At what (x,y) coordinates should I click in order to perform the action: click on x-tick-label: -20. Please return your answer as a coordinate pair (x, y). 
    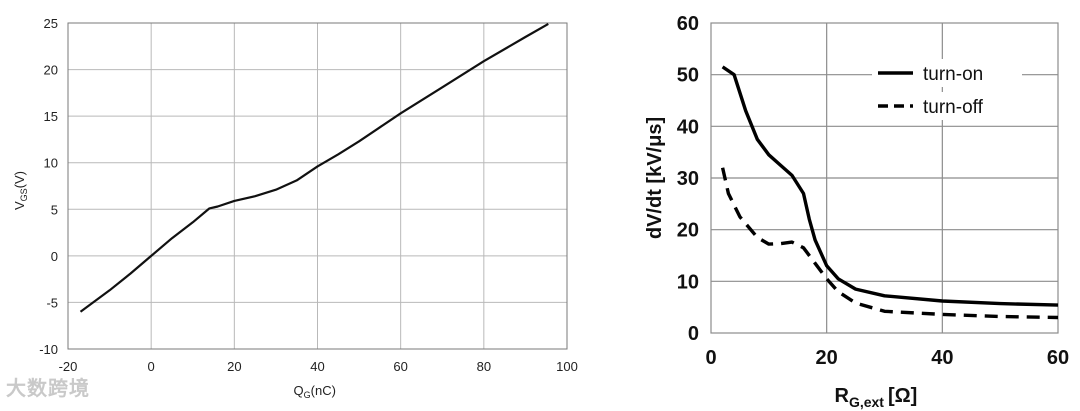
    Looking at the image, I should click on (68, 366).